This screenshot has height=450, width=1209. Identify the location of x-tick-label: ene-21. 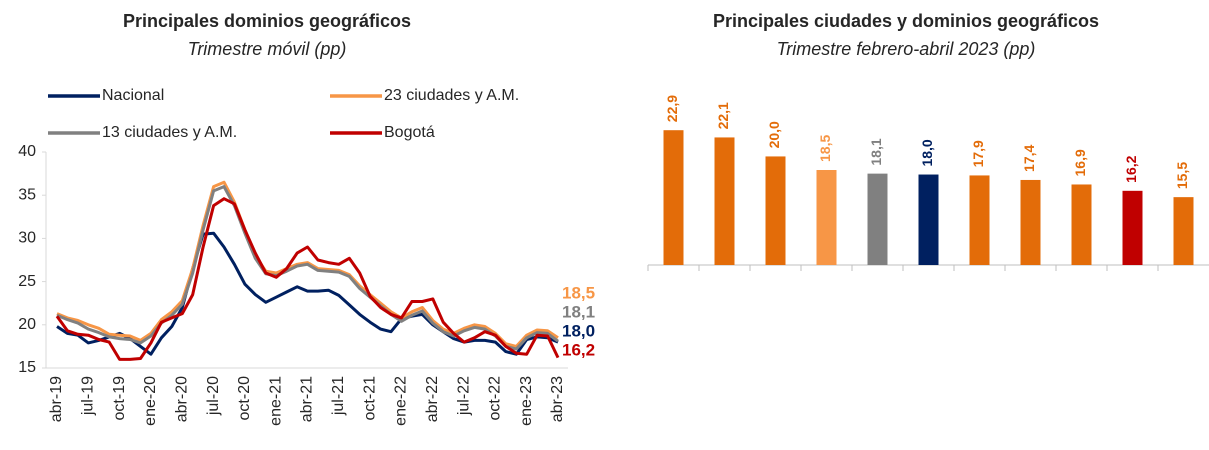
(275, 401).